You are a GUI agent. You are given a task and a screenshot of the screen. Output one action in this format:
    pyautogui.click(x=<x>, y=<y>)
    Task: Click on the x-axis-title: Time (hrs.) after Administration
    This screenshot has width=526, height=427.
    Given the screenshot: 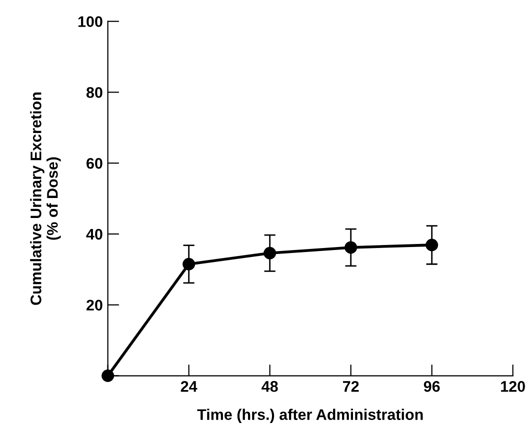 What is the action you would take?
    pyautogui.click(x=310, y=415)
    